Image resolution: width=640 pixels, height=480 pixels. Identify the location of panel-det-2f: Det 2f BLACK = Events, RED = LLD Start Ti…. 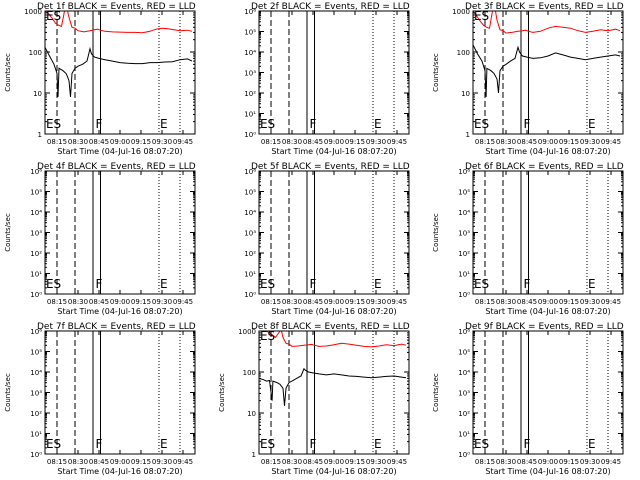
(327, 79).